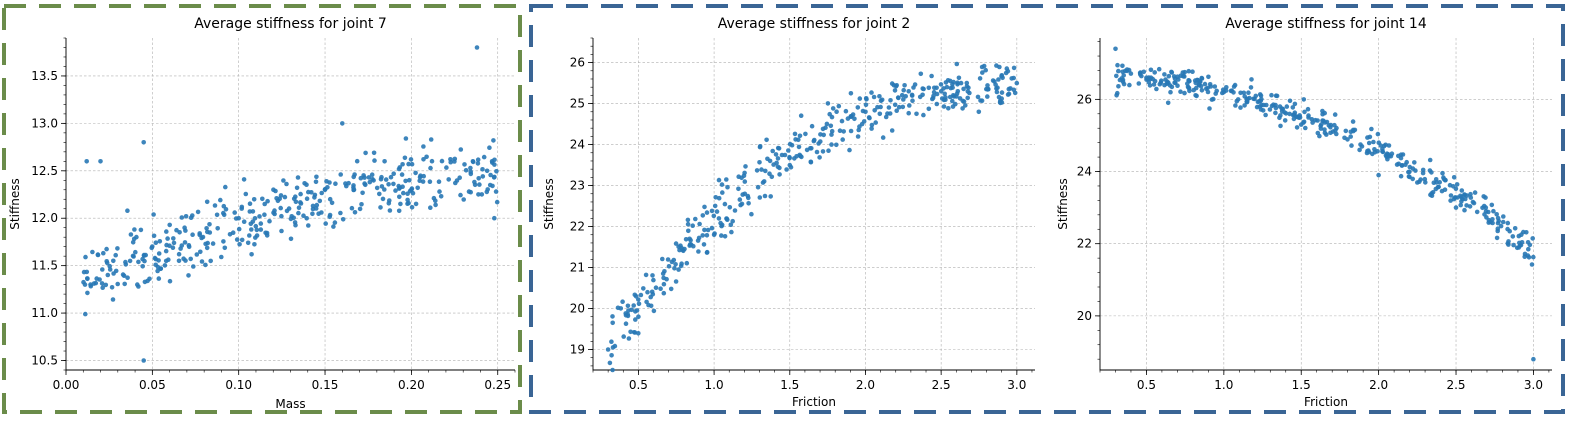  I want to click on y-tick-label: 22, so click(1084, 244).